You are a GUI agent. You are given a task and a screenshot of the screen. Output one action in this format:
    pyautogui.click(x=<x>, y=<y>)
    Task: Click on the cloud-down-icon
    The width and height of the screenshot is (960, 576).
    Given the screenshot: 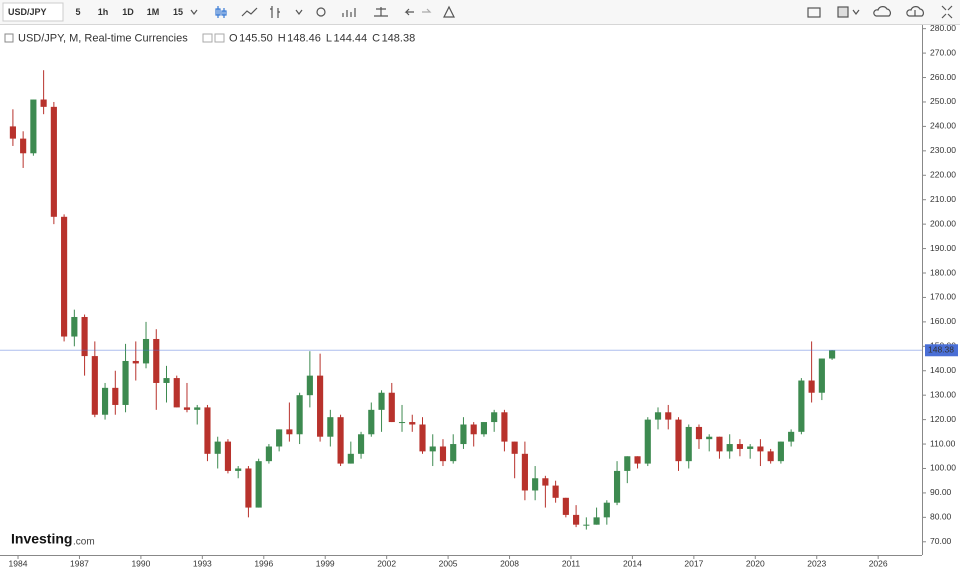 What is the action you would take?
    pyautogui.click(x=882, y=11)
    